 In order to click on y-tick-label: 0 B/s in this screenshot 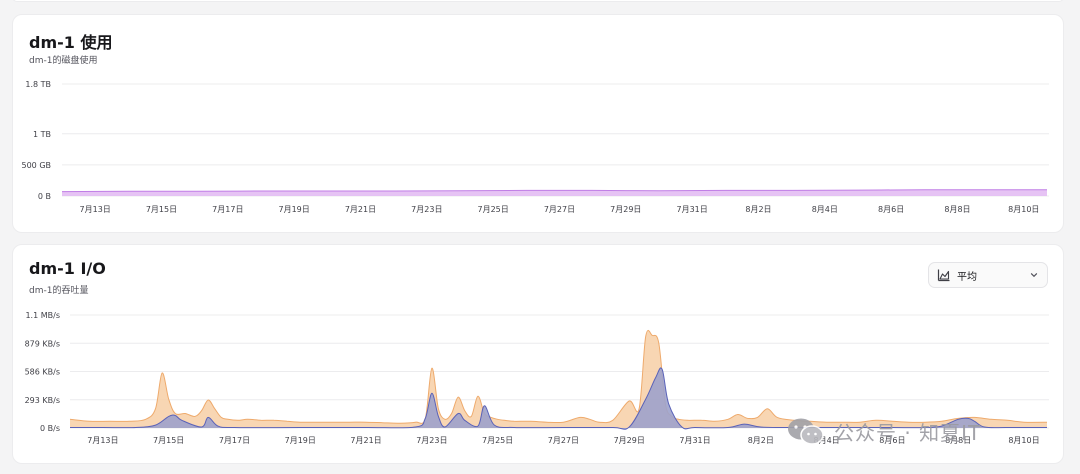, I will do `click(50, 428)`.